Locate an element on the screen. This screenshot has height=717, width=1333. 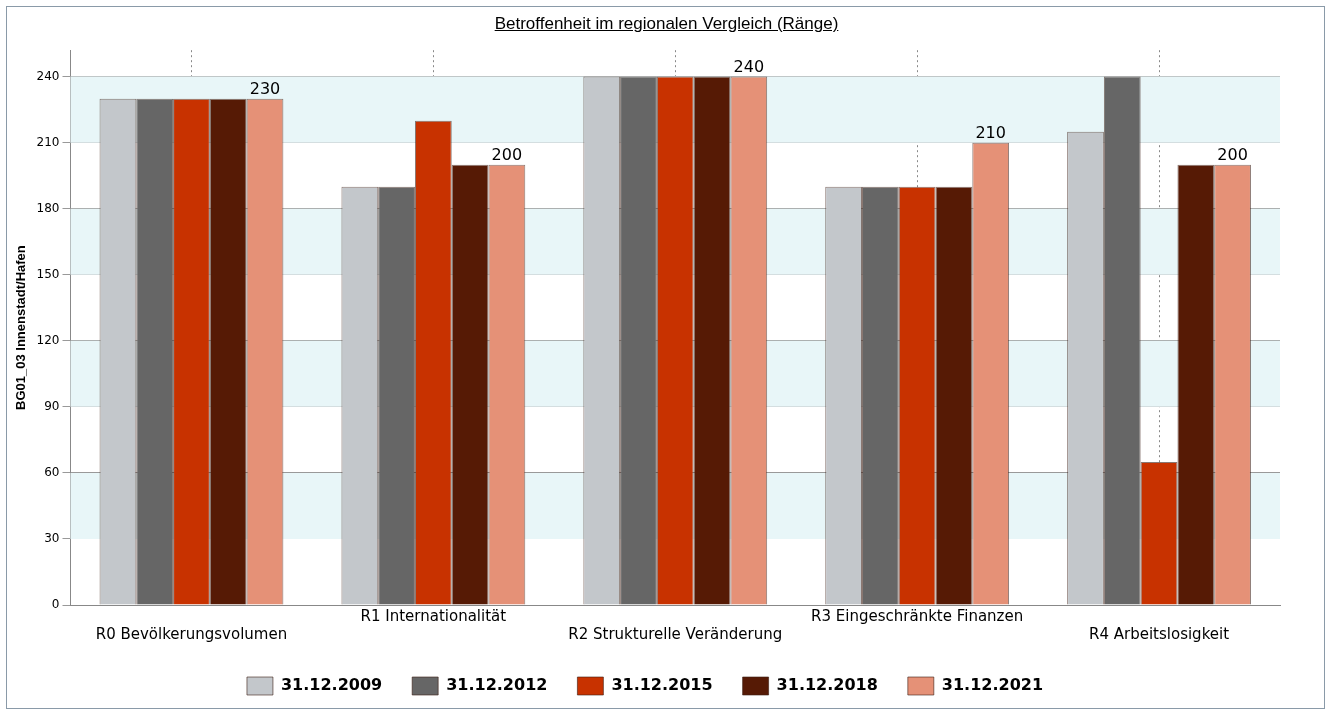
y-tick-label: 150 is located at coordinates (48, 273).